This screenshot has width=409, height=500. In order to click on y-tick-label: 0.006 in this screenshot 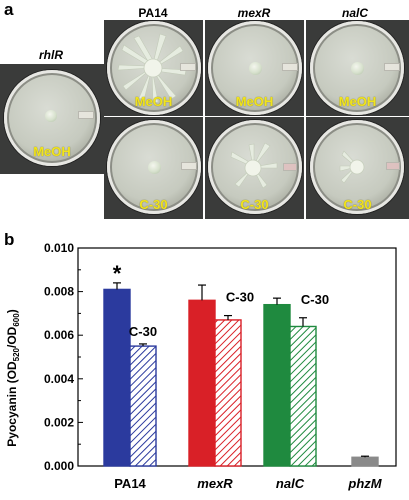, I will do `click(59, 335)`.